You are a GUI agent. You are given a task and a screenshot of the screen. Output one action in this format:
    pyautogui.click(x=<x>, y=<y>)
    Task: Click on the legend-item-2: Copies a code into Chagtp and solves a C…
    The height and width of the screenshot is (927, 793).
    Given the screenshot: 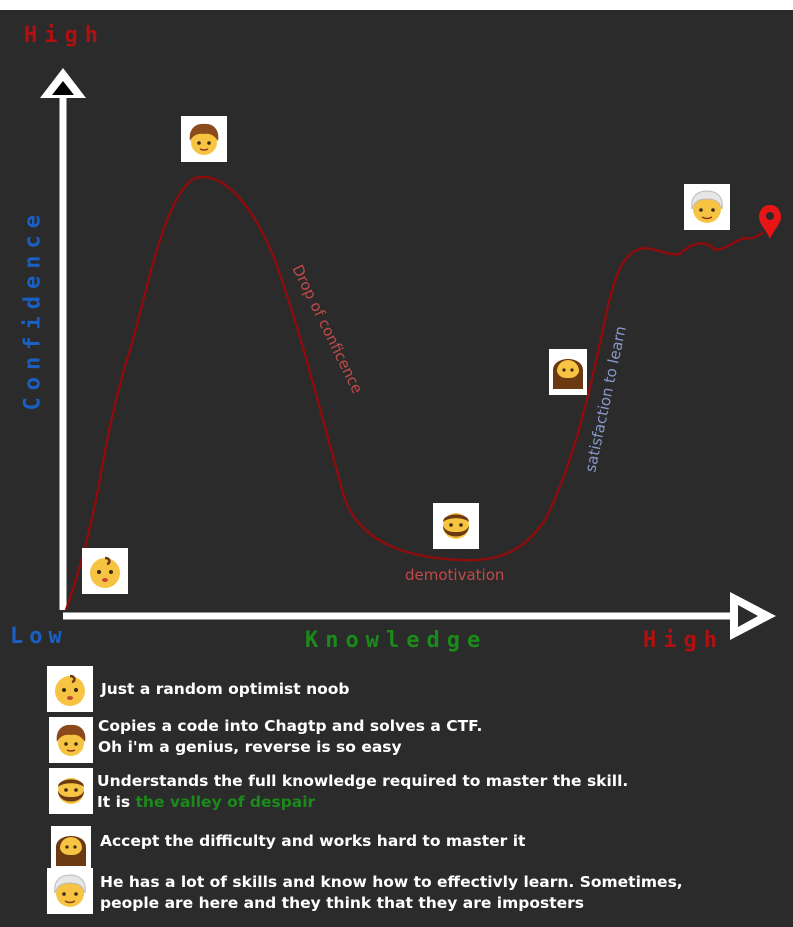 What is the action you would take?
    pyautogui.click(x=290, y=737)
    